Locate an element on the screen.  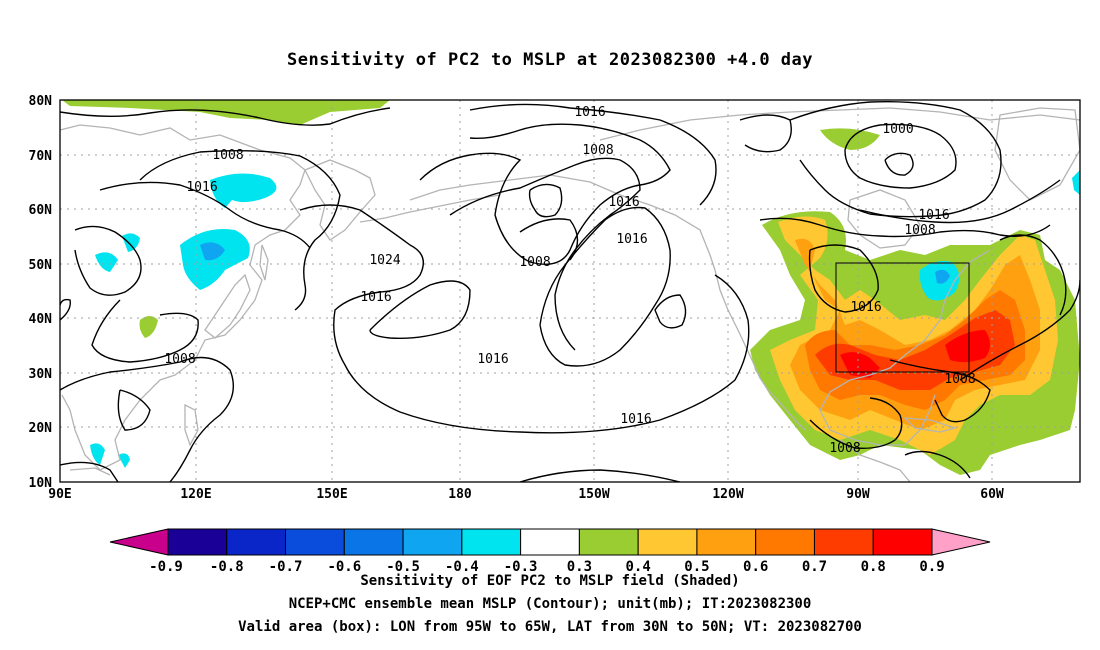
coast-na-east is located at coordinates (905, 347).